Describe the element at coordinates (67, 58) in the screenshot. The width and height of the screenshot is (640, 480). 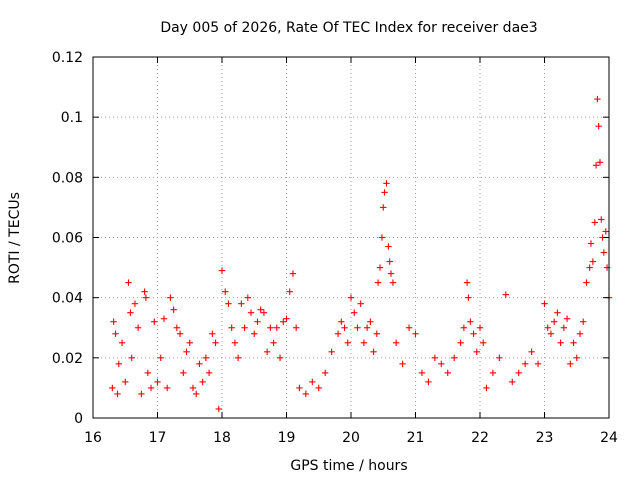
I see `y-tick-label: 0.12` at that location.